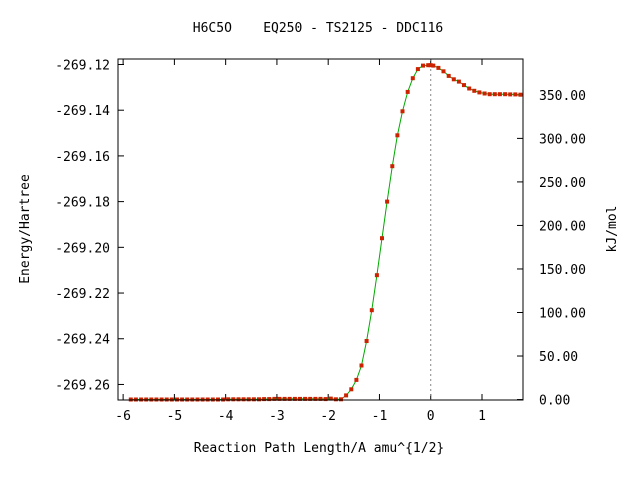  What do you see at coordinates (123, 416) in the screenshot?
I see `x-tick-label: -6` at bounding box center [123, 416].